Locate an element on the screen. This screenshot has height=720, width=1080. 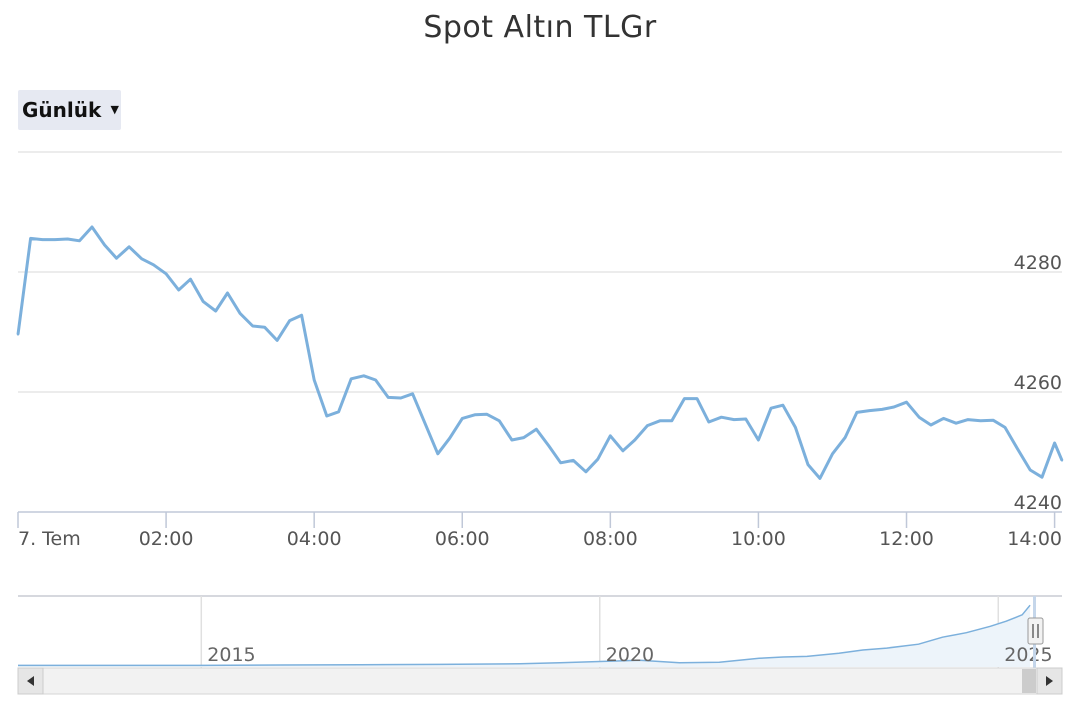
caret-down-icon: ▼ is located at coordinates (114, 109).